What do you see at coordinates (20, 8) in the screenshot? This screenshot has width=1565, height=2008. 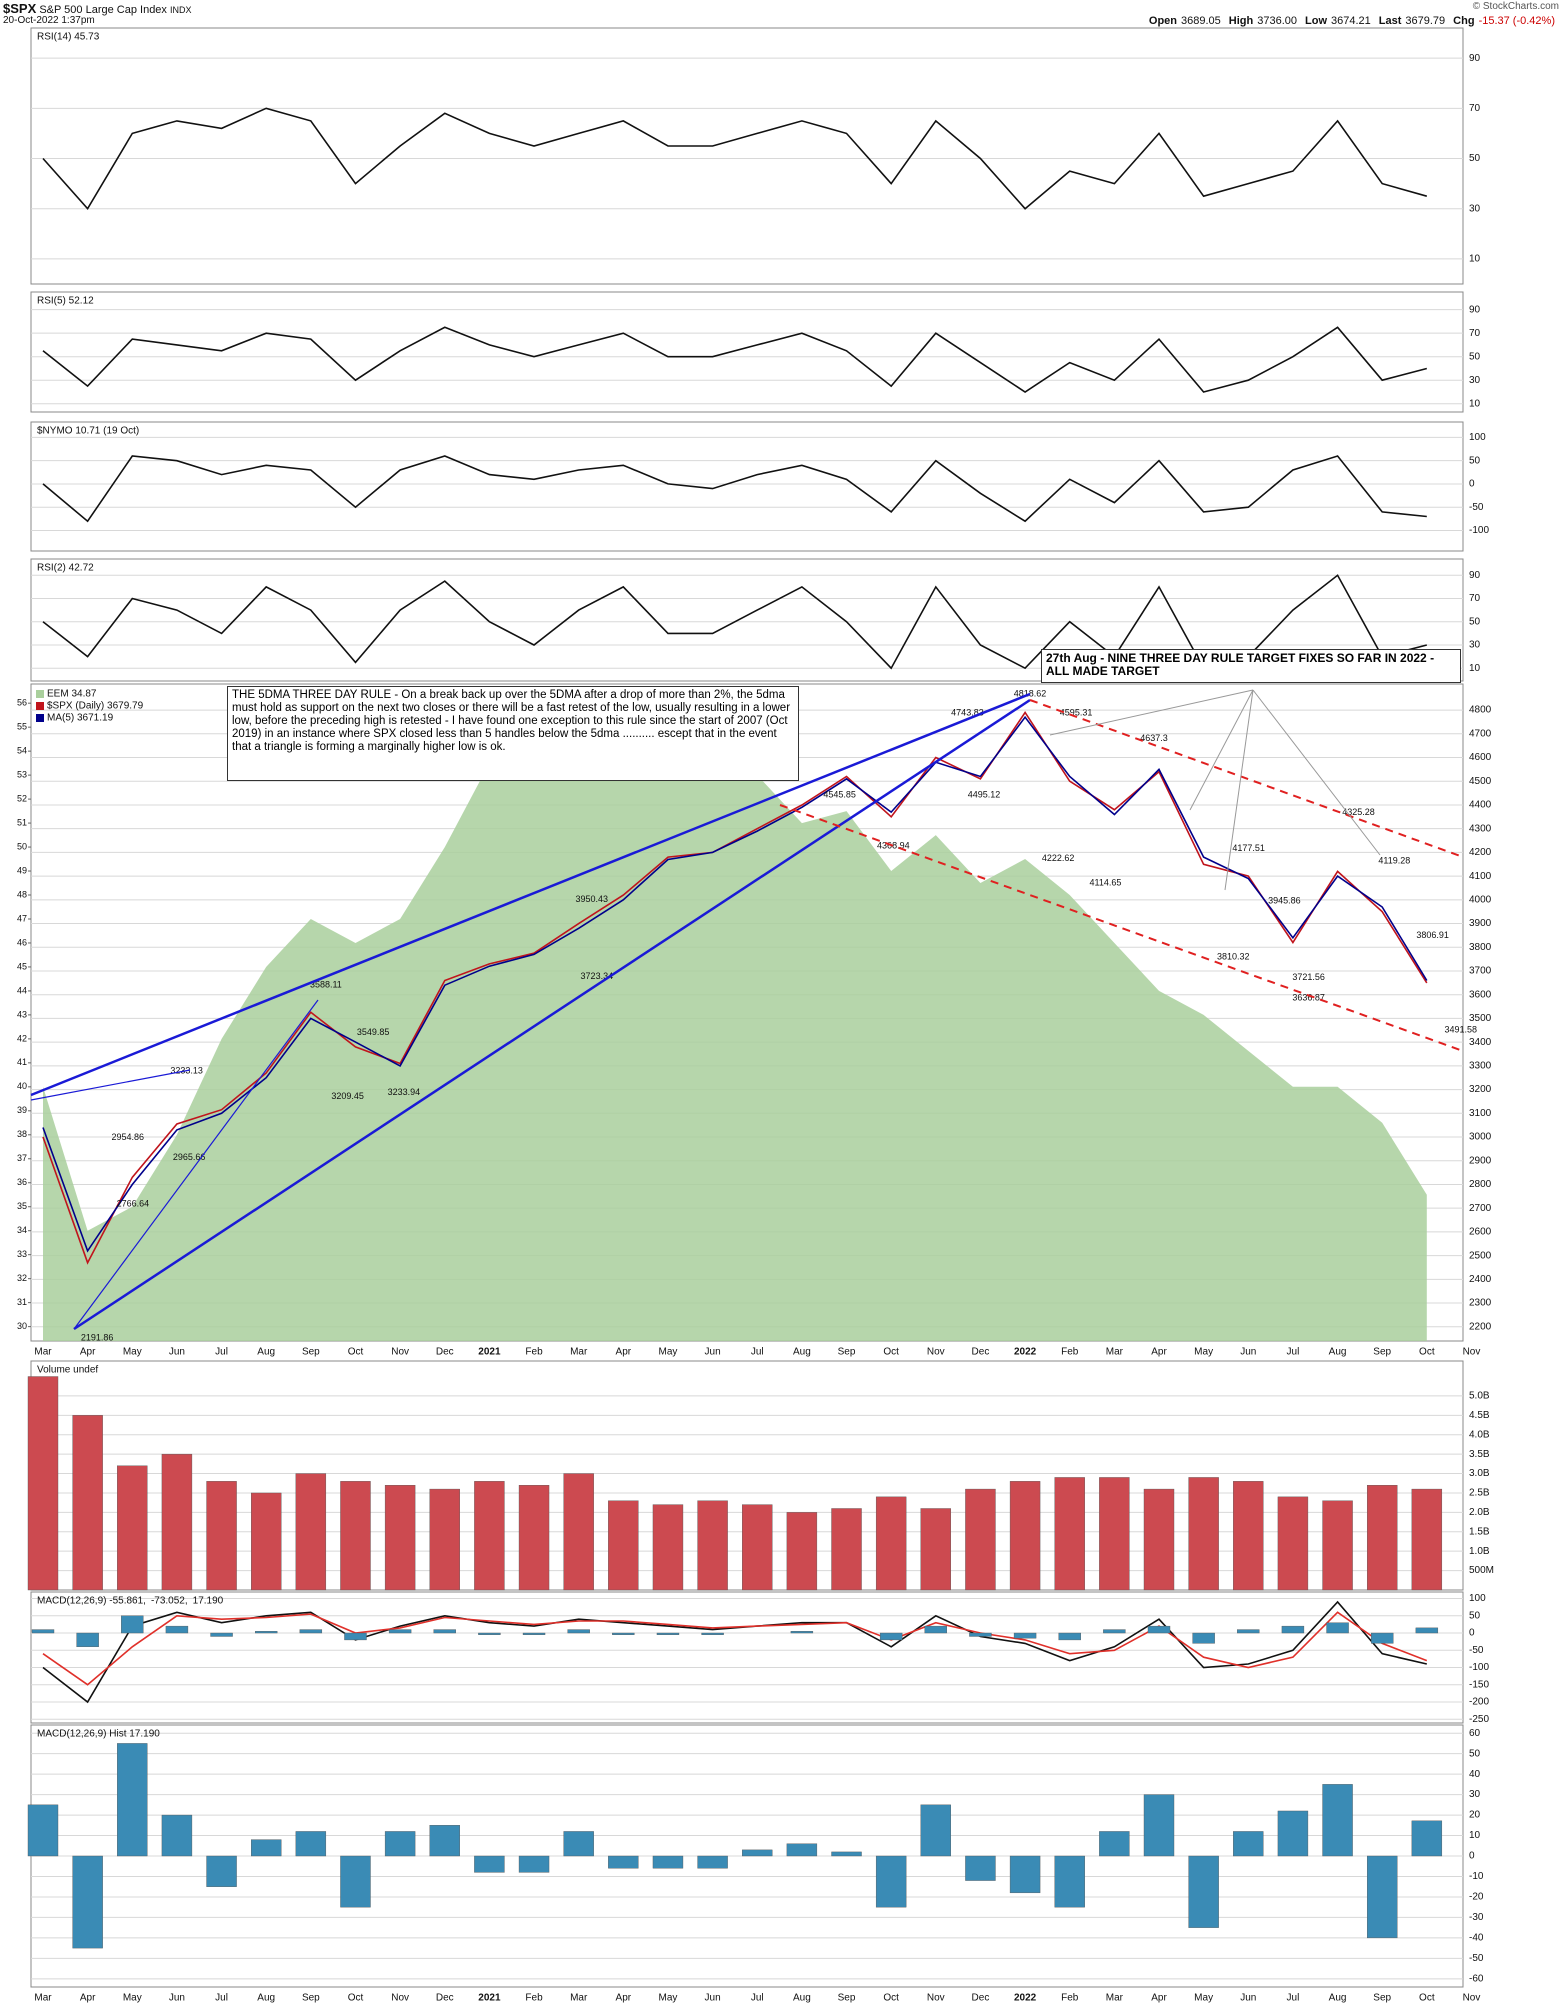 I see `symbol: $SPX` at bounding box center [20, 8].